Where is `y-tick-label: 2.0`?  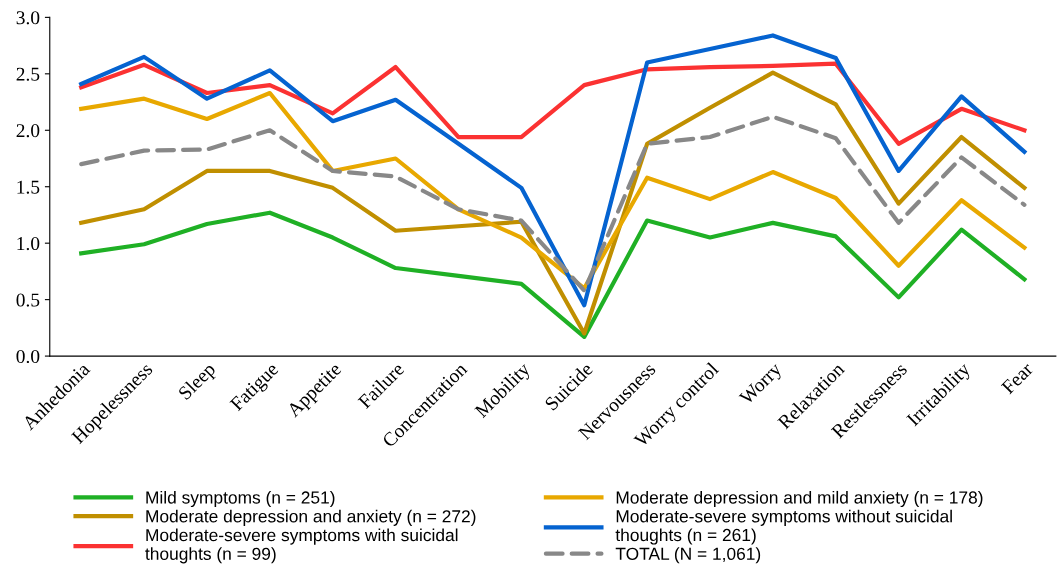
y-tick-label: 2.0 is located at coordinates (28, 131).